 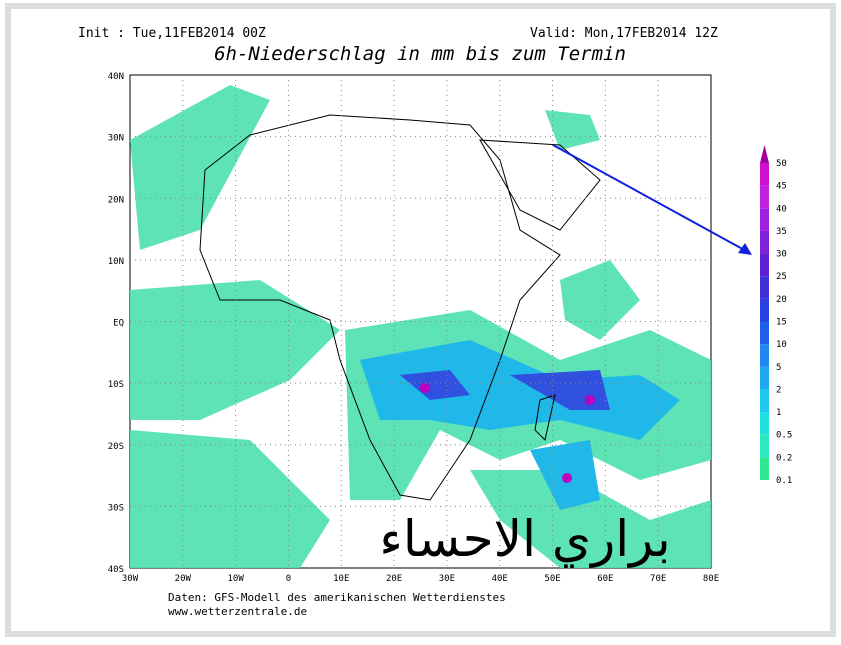 What do you see at coordinates (784, 436) in the screenshot?
I see `colorbar-label: 0.5` at bounding box center [784, 436].